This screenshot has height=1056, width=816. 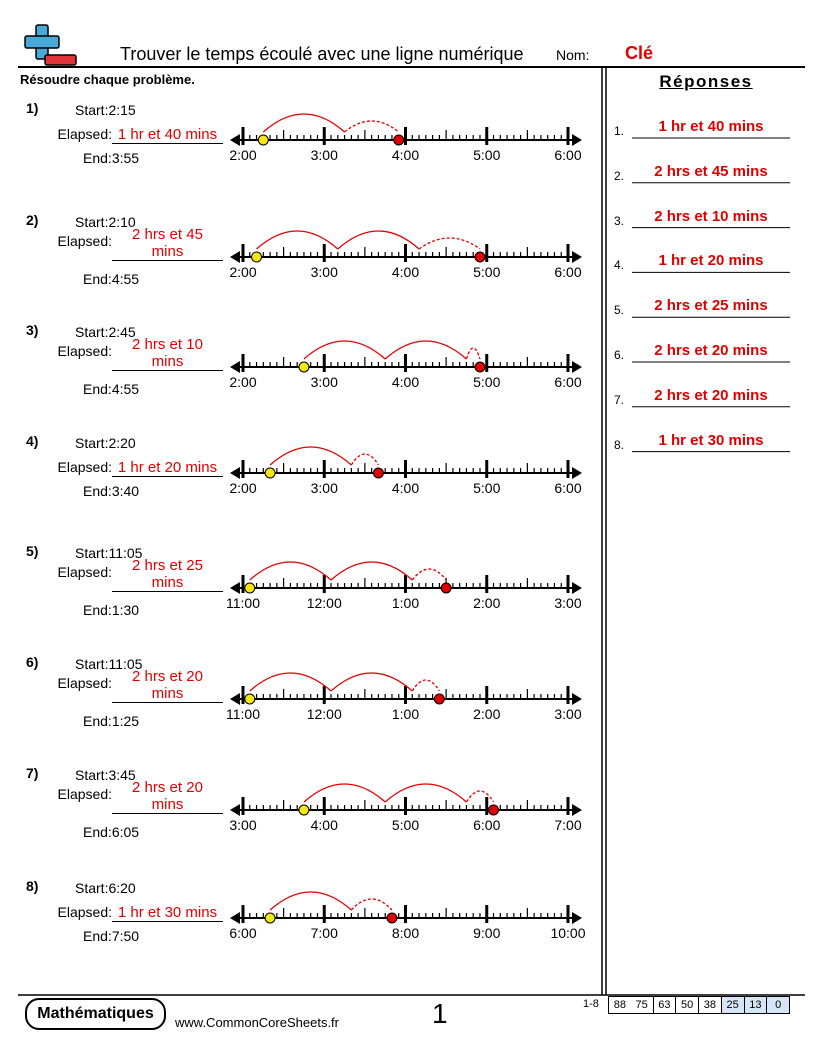 I want to click on start-time: Start:6:20, so click(x=105, y=888).